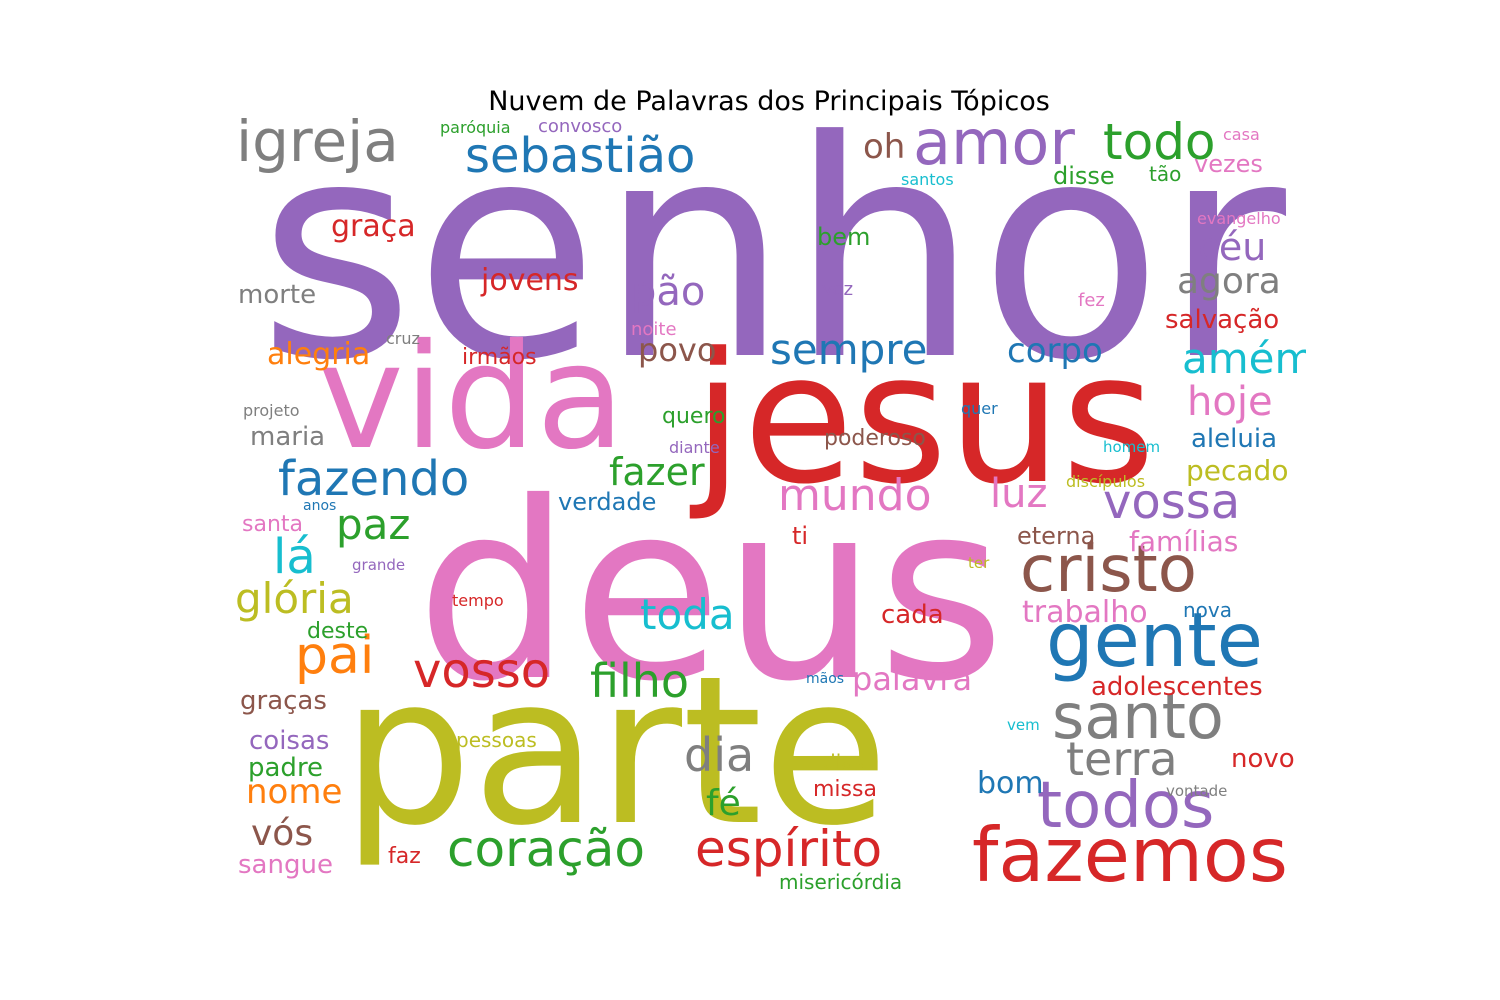 This screenshot has width=1500, height=1000. I want to click on word-graça: graça, so click(373, 226).